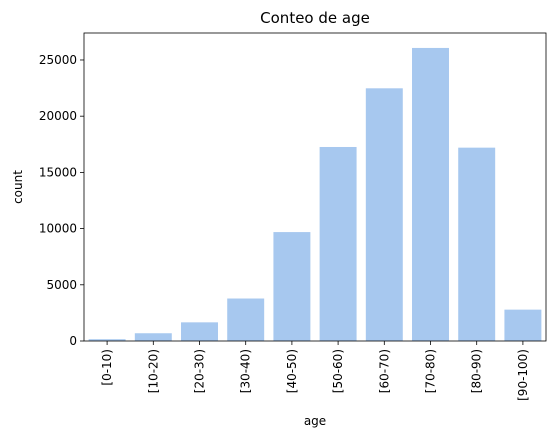 This screenshot has width=558, height=439. Describe the element at coordinates (431, 371) in the screenshot. I see `x-tick-label-7: [70-80)` at that location.